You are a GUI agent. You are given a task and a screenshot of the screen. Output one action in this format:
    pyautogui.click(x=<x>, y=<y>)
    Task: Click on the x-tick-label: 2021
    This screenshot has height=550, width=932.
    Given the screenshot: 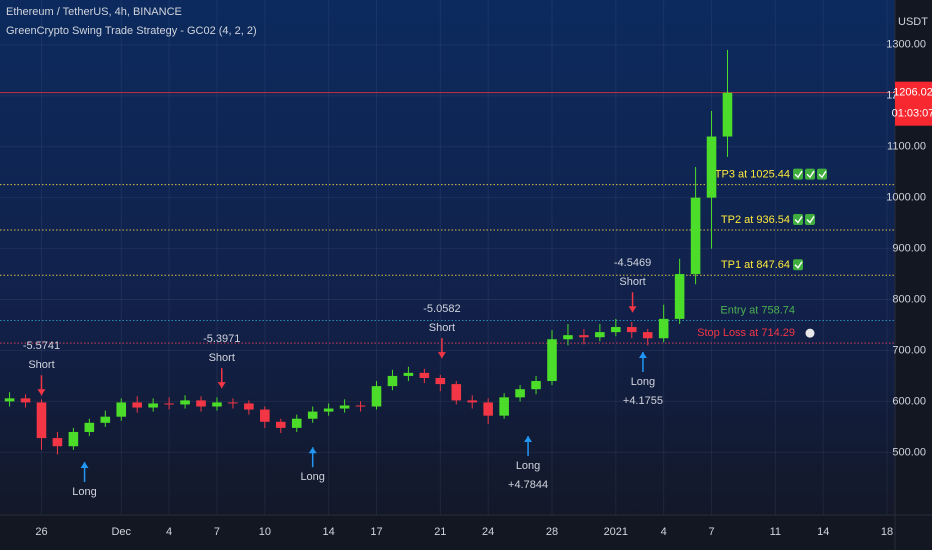 What is the action you would take?
    pyautogui.click(x=616, y=532)
    